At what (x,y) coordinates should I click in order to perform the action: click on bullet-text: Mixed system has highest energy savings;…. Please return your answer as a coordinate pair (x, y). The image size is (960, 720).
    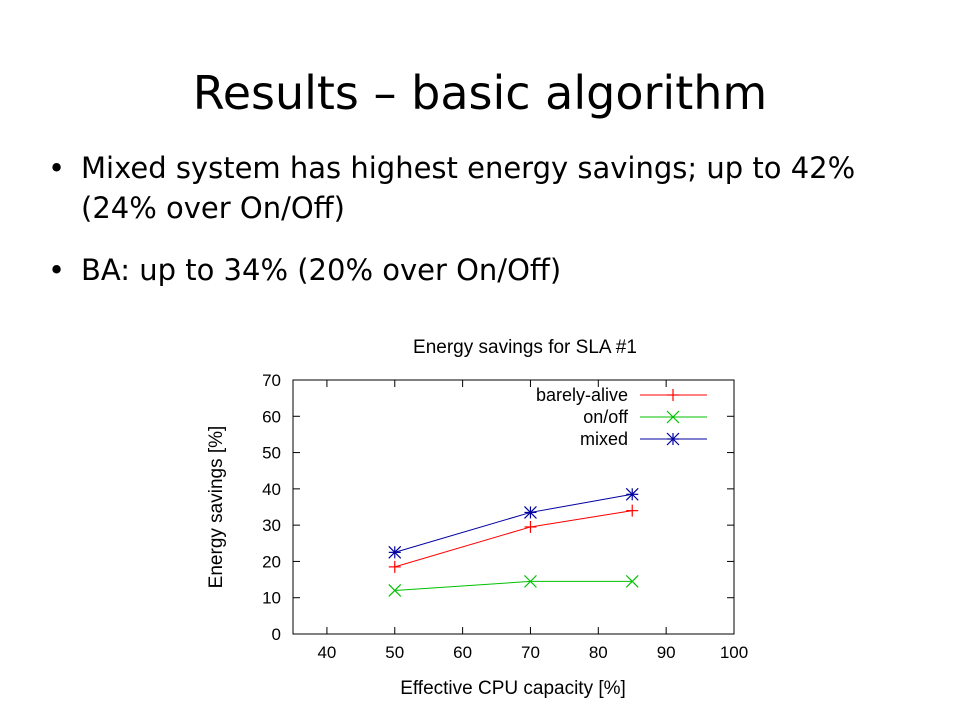
    Looking at the image, I should click on (468, 188).